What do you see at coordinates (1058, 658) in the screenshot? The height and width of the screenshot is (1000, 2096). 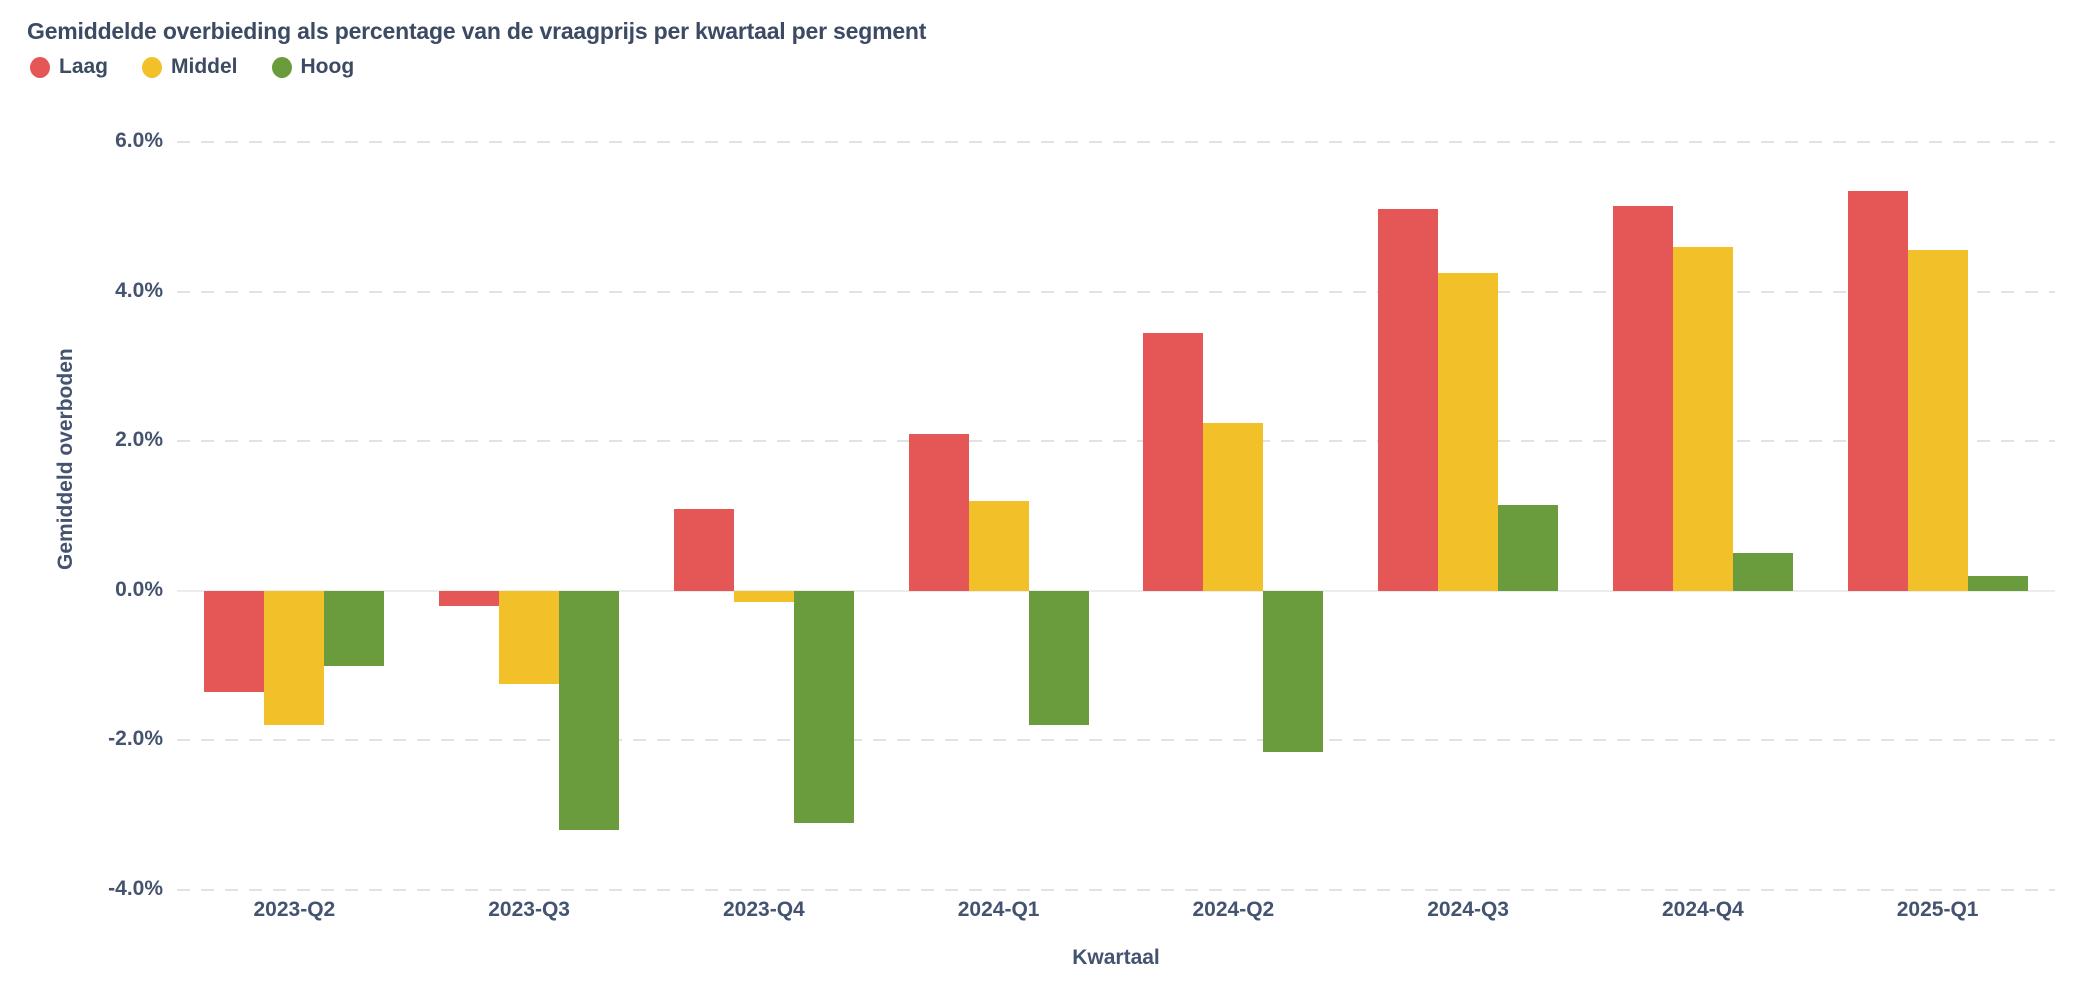 I see `bar-hoog-2024-Q1` at bounding box center [1058, 658].